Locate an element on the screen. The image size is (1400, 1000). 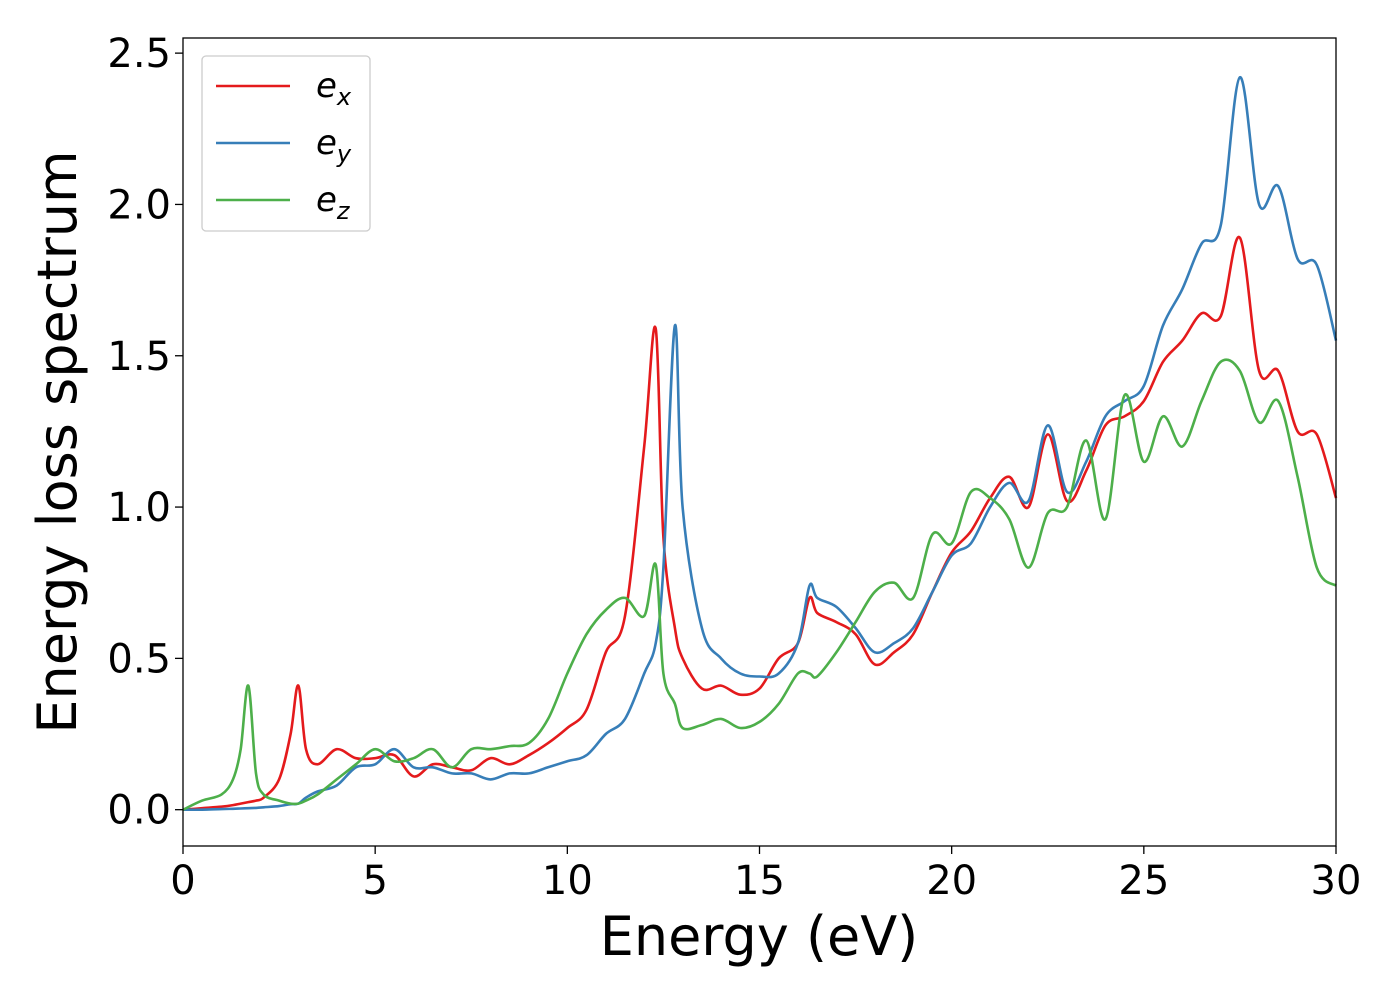
x-tick-label: 5 is located at coordinates (374, 881).